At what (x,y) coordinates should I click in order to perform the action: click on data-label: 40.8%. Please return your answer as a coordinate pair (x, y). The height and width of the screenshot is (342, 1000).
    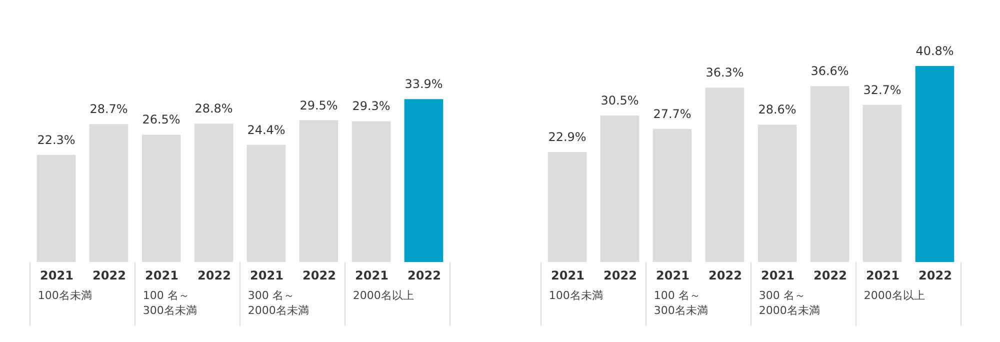
    Looking at the image, I should click on (935, 51).